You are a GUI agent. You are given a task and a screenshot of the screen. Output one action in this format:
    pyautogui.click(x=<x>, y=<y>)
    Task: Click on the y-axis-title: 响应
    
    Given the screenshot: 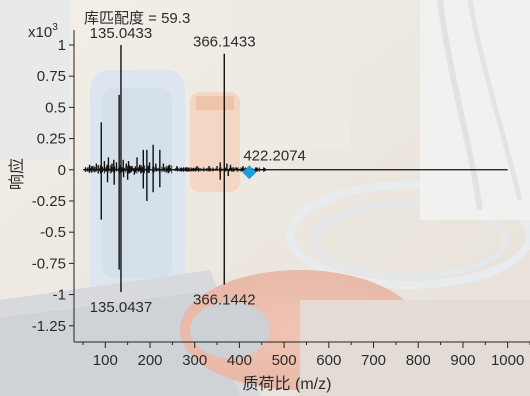 What is the action you would take?
    pyautogui.click(x=16, y=174)
    